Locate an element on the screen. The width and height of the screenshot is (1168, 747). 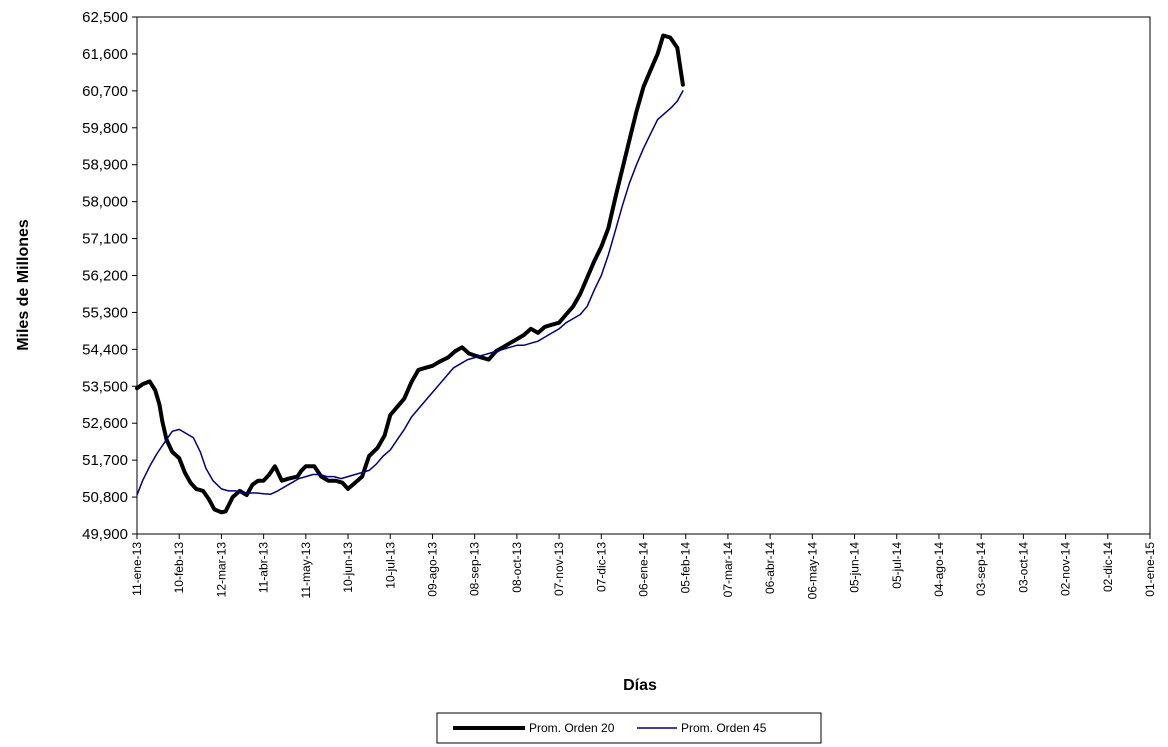
x-tick-label: 12-mar-13 is located at coordinates (221, 570).